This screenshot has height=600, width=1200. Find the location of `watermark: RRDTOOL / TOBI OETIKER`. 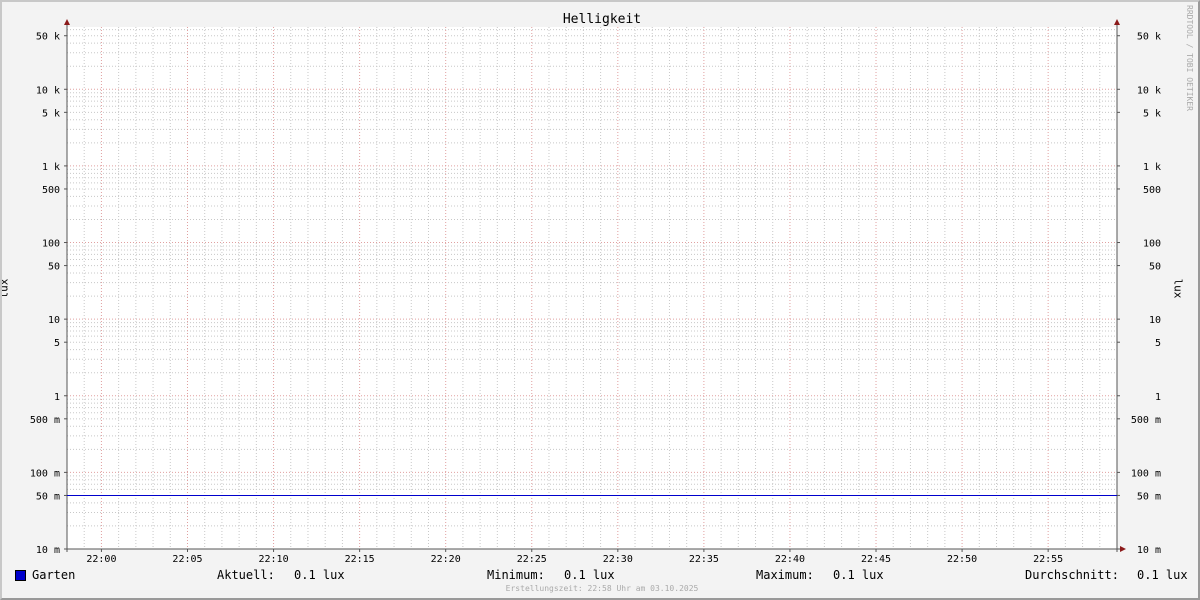

watermark: RRDTOOL / TOBI OETIKER is located at coordinates (1189, 58).